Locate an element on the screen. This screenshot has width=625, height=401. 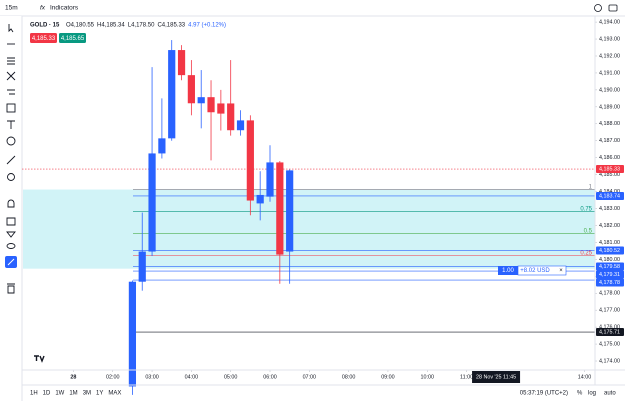
visibility-tool is located at coordinates (11, 246).